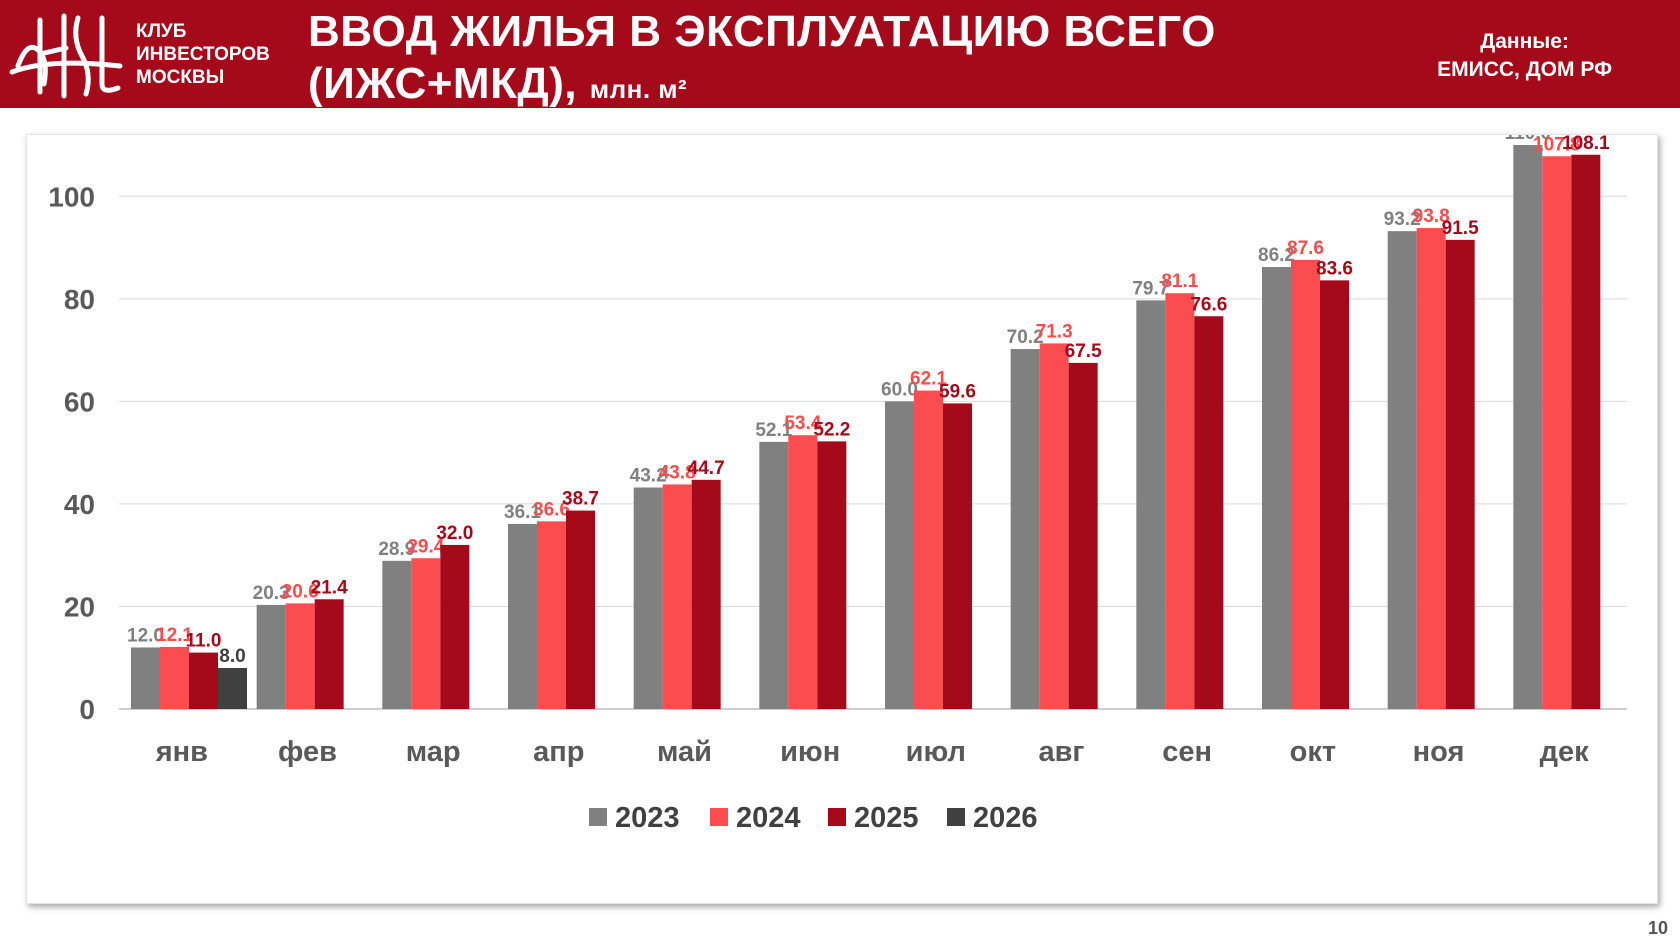 The width and height of the screenshot is (1680, 945). Describe the element at coordinates (598, 817) in the screenshot. I see `legend-swatch-2023` at that location.